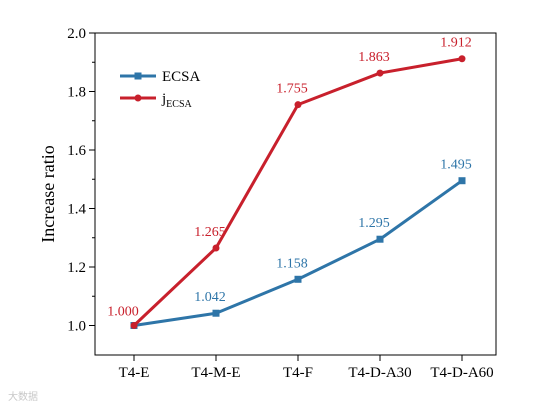  What do you see at coordinates (374, 57) in the screenshot?
I see `data-label-jecsa: 1.863` at bounding box center [374, 57].